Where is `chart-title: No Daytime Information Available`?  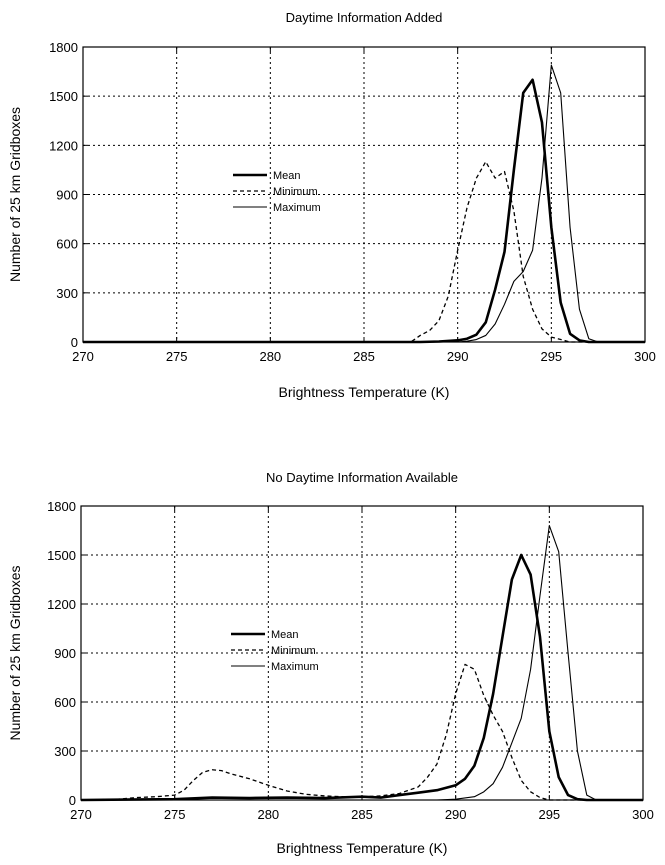
chart-title: No Daytime Information Available is located at coordinates (362, 477).